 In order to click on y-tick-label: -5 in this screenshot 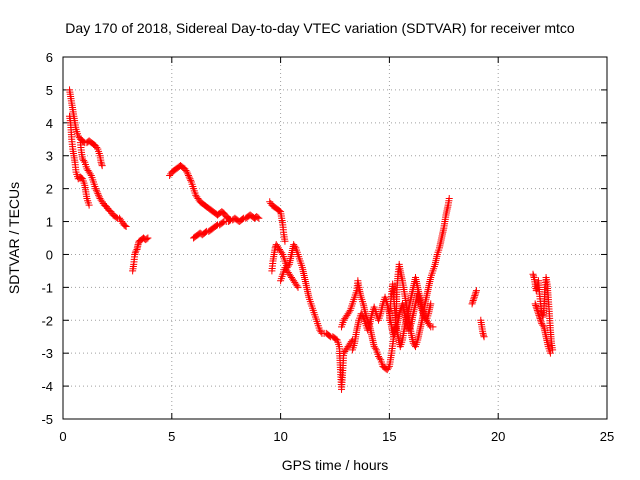, I will do `click(47, 419)`.